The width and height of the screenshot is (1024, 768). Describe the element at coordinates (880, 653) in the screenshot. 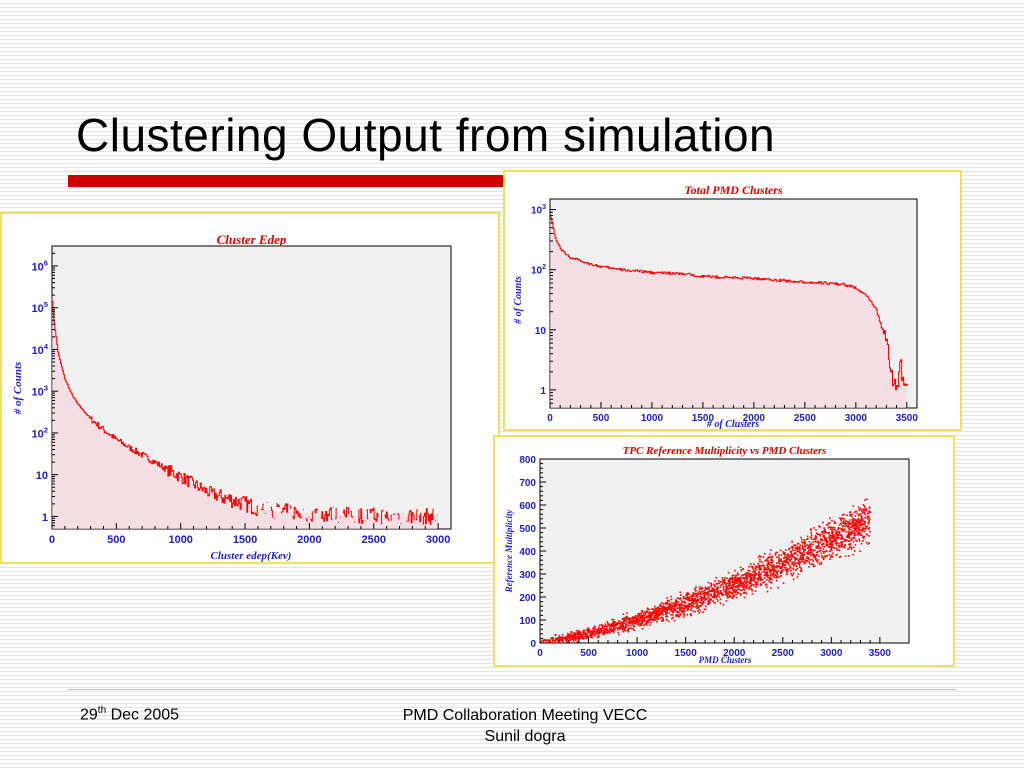

I see `x-tick-label: 3500` at that location.